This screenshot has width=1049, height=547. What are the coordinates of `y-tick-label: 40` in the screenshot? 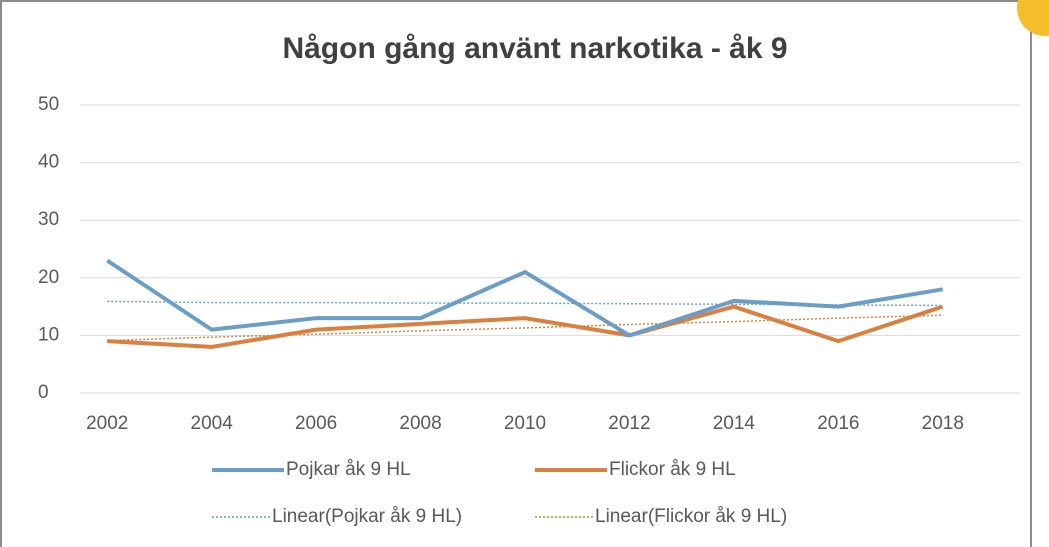 It's located at (48, 162).